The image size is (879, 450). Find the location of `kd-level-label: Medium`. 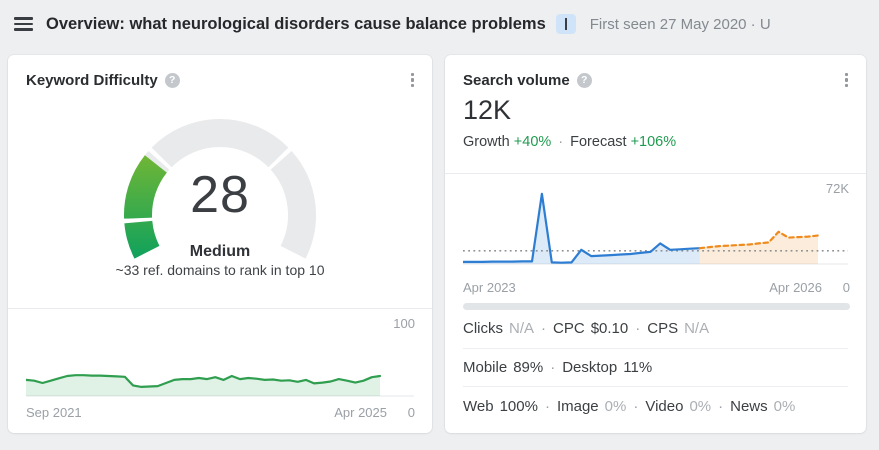

kd-level-label: Medium is located at coordinates (220, 251).